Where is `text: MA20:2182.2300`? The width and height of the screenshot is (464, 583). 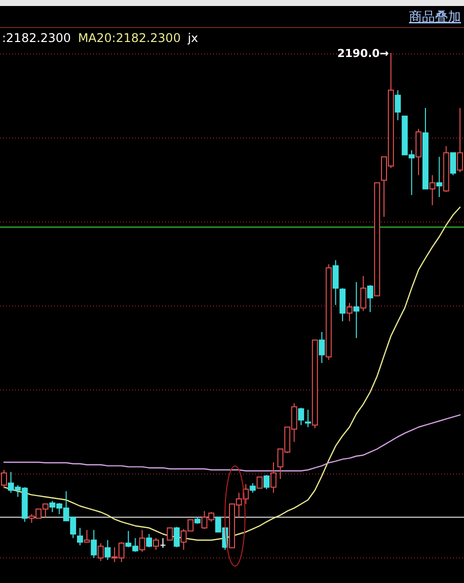 text: MA20:2182.2300 is located at coordinates (129, 38).